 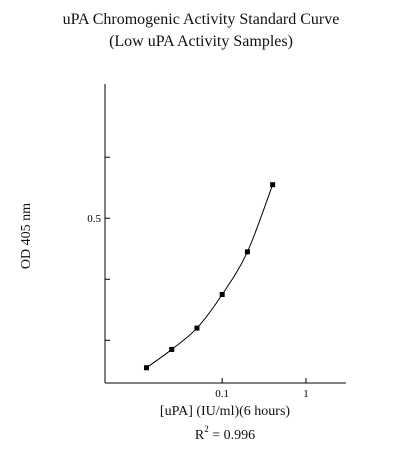 I want to click on x-tick-label: 1, so click(x=306, y=394).